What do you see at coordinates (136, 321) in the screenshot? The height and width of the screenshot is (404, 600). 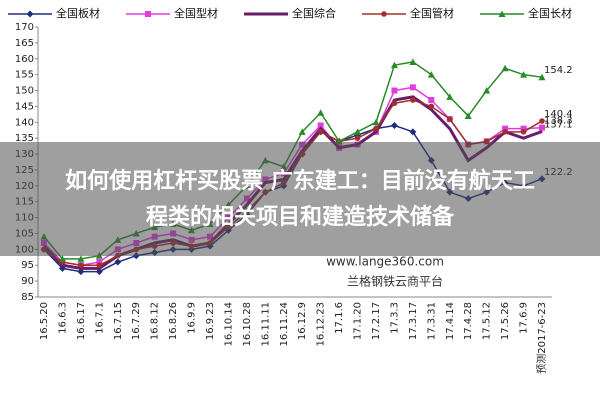 I see `x-tick-label: 16.7.29` at bounding box center [136, 321].